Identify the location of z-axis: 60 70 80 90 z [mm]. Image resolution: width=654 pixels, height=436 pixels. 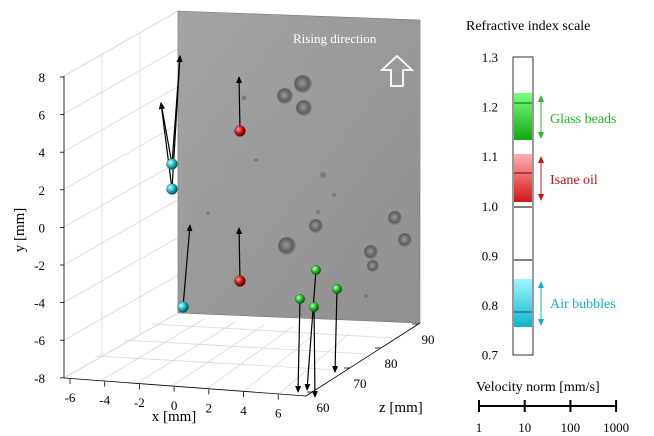
(370, 369).